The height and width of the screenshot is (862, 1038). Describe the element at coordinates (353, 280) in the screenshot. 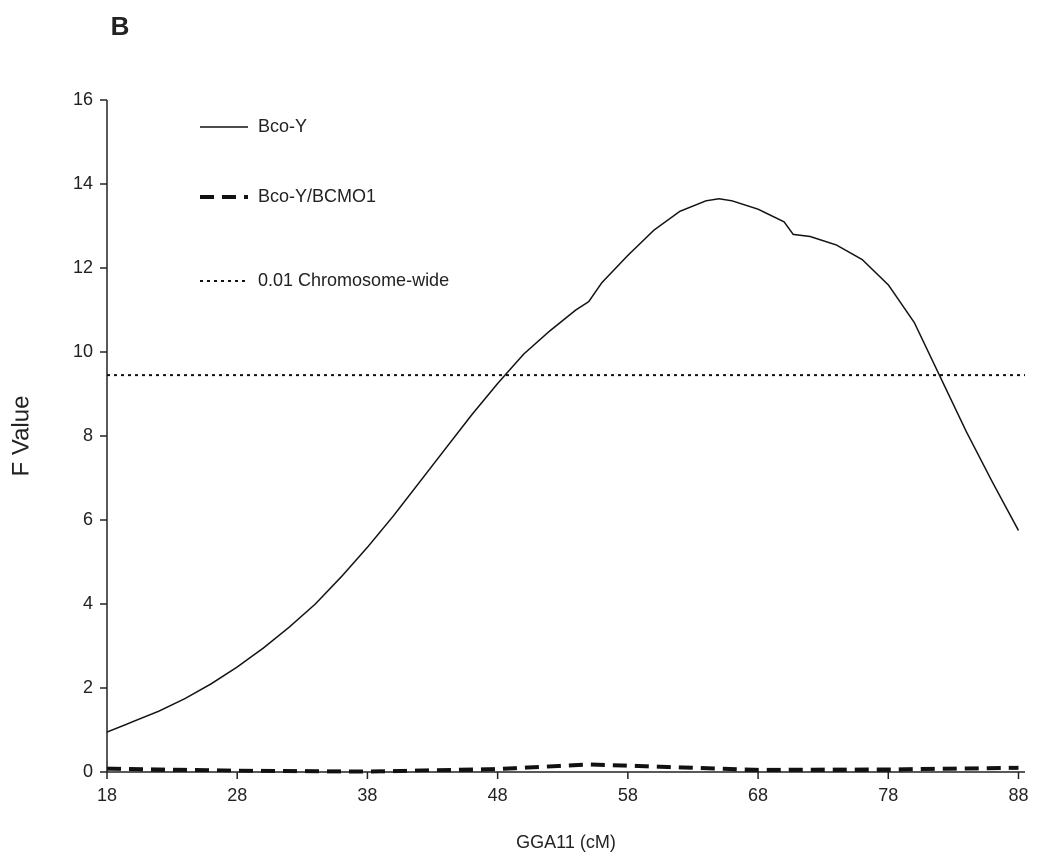

I see `legend-label: 0.01 Chromosome-wide` at that location.